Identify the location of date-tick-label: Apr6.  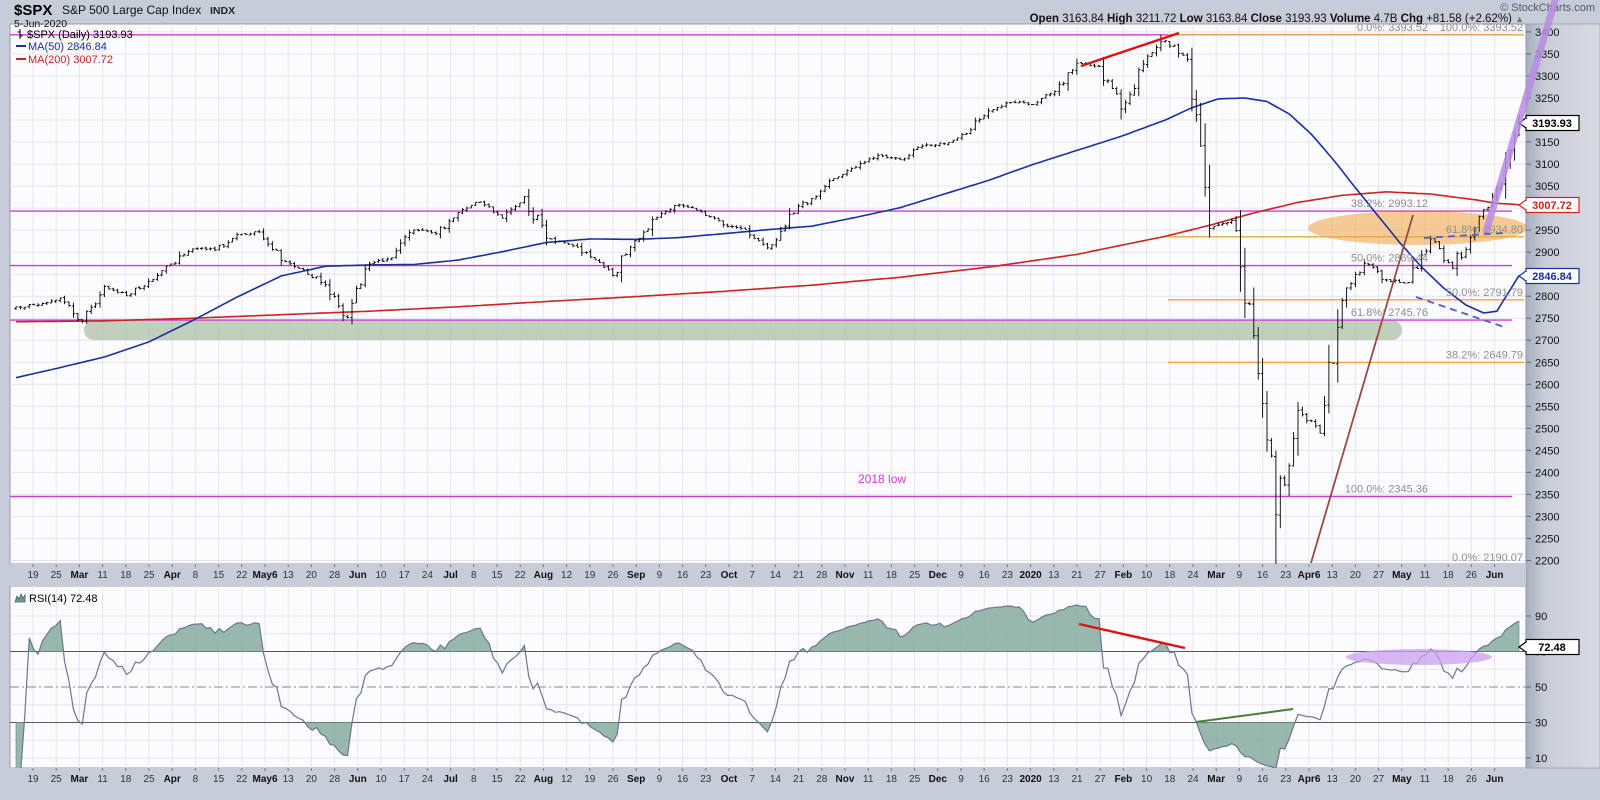
(1309, 779).